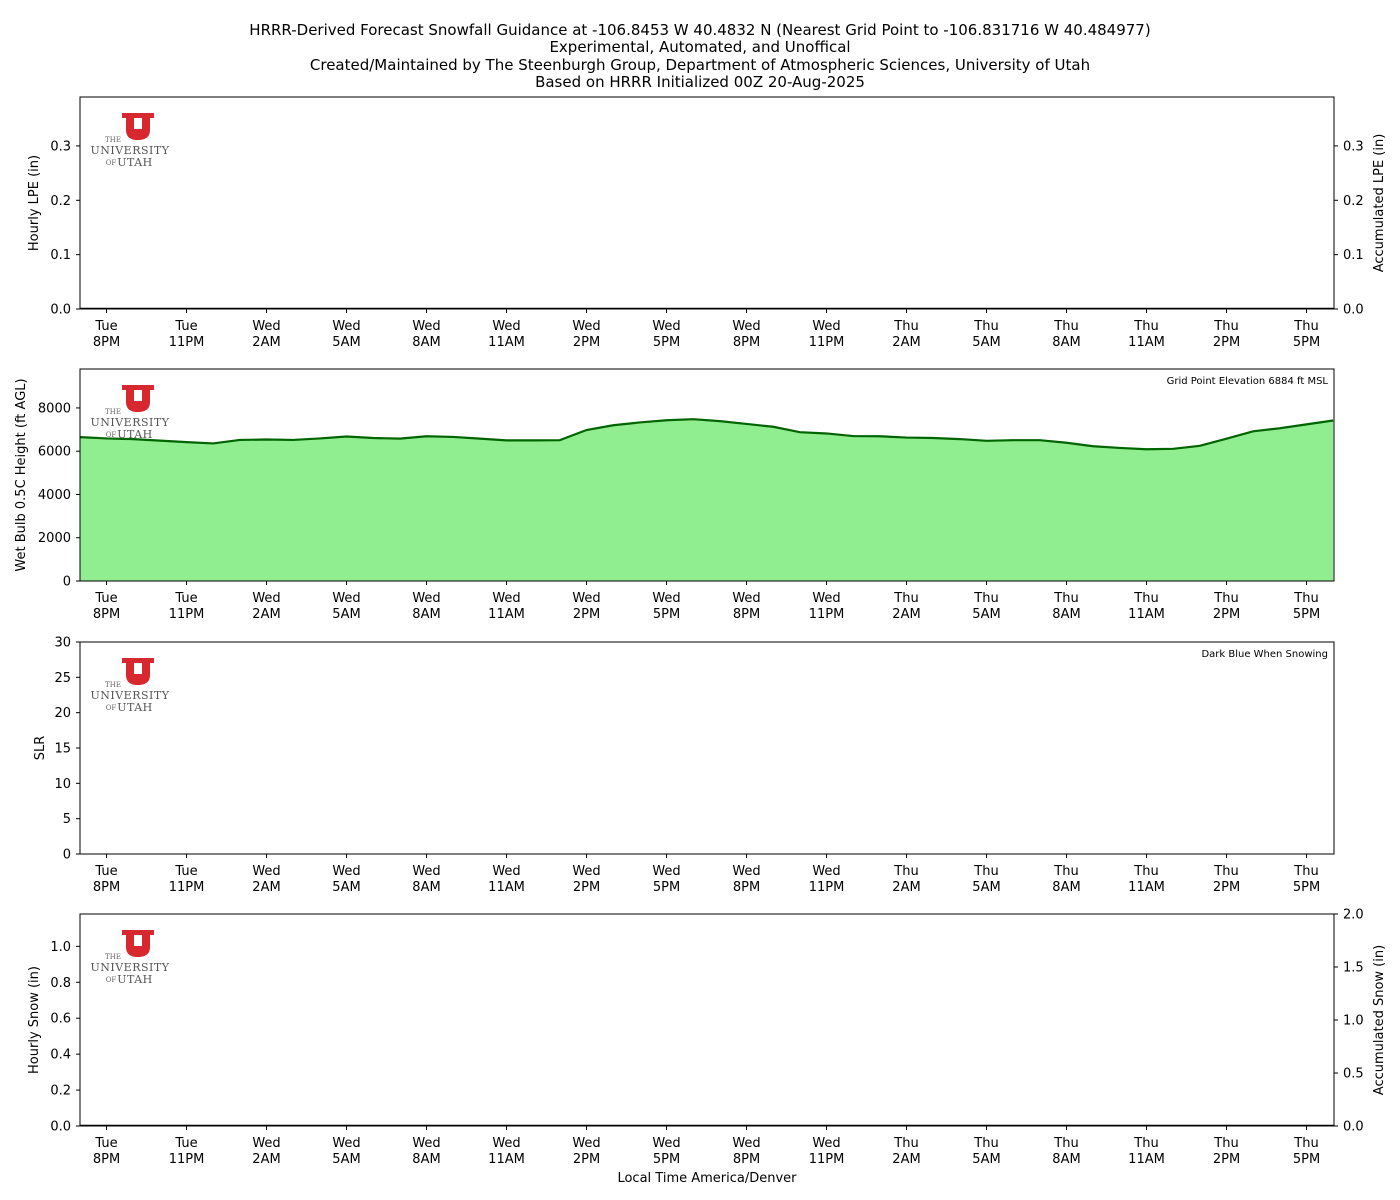 The height and width of the screenshot is (1200, 1400). I want to click on y-tick-label: 30, so click(62, 643).